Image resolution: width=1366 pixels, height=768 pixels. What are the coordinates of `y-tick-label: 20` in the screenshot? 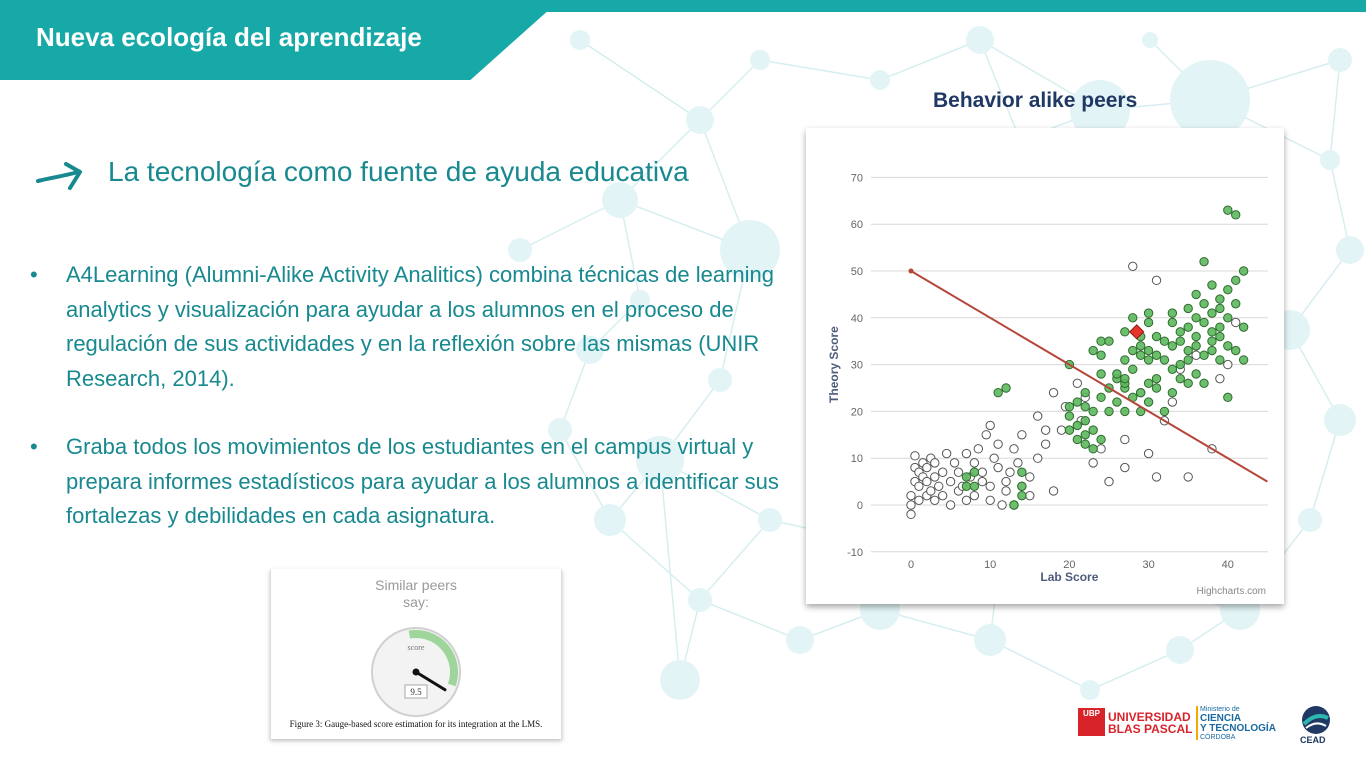 It's located at (857, 412).